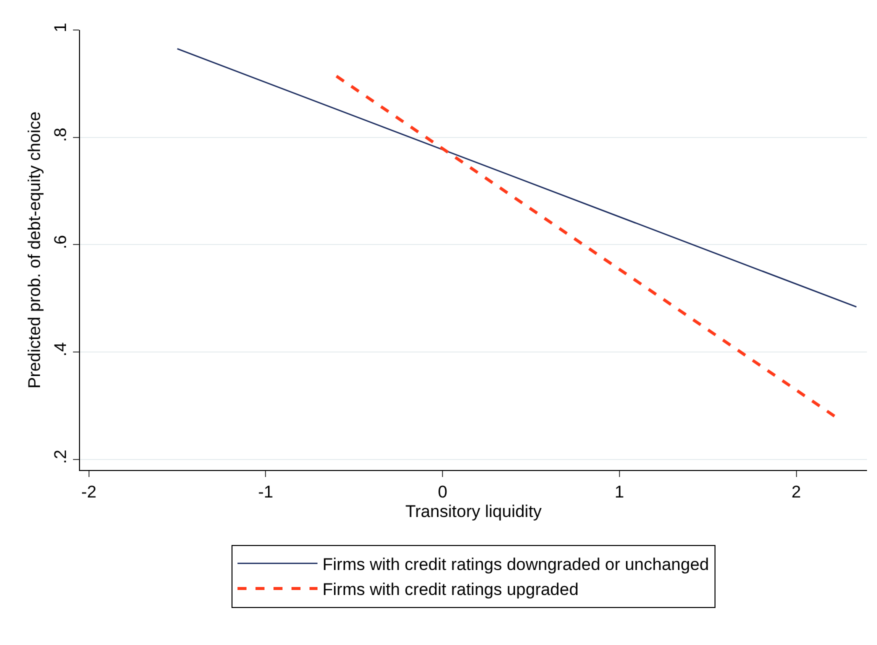 Image resolution: width=877 pixels, height=645 pixels. I want to click on x-tick-label: -1, so click(266, 492).